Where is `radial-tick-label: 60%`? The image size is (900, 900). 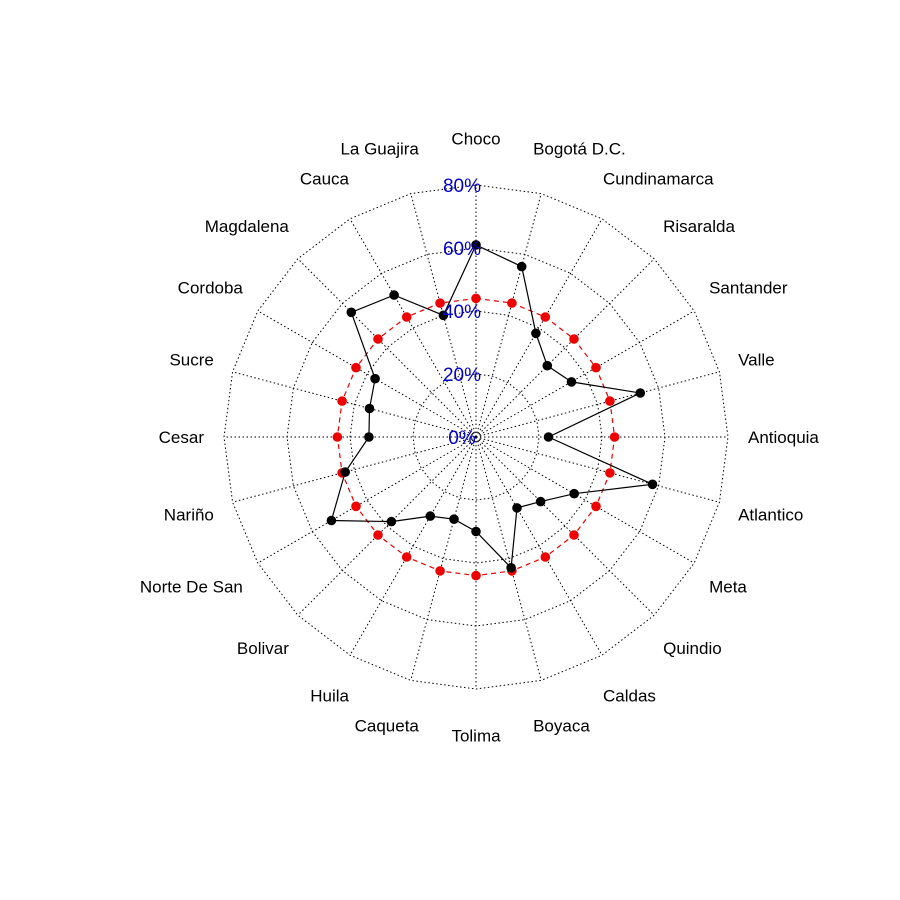 radial-tick-label: 60% is located at coordinates (462, 249).